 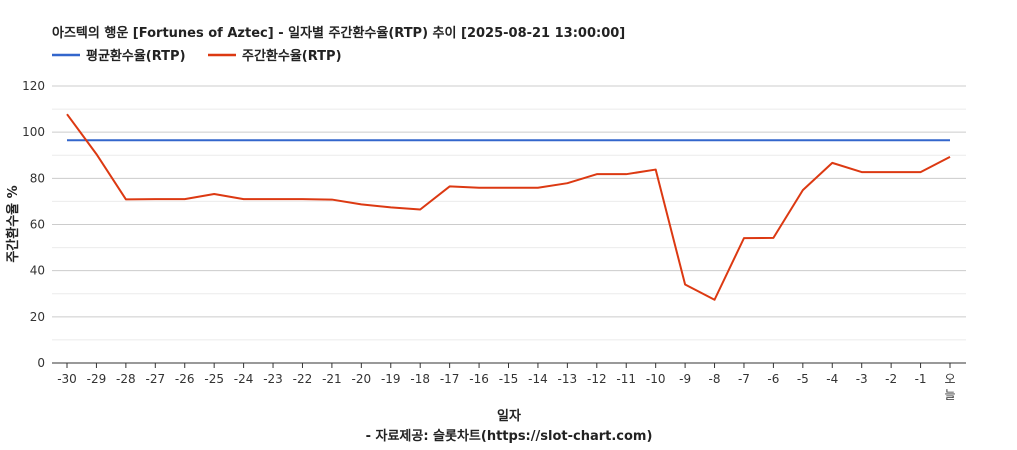 I want to click on x-tick-label: -20, so click(x=362, y=379).